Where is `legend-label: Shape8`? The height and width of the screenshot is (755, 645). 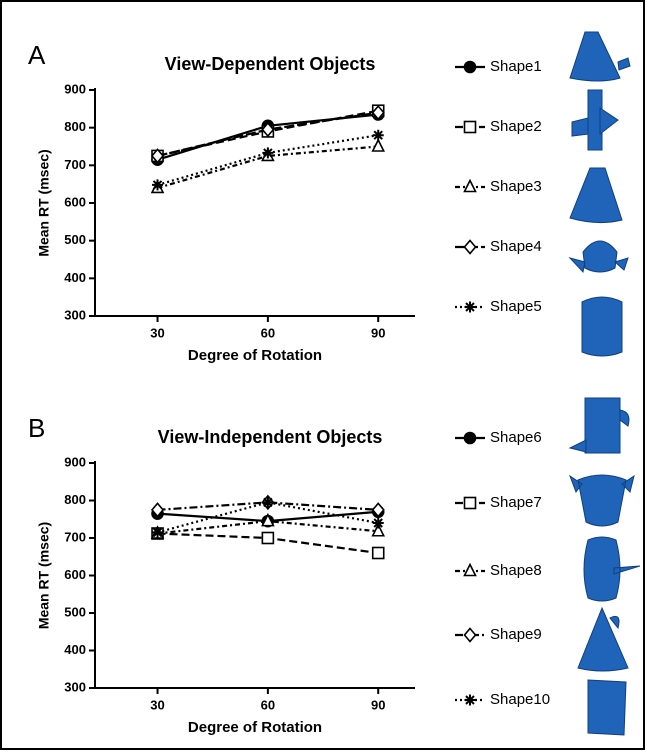
legend-label: Shape8 is located at coordinates (516, 570).